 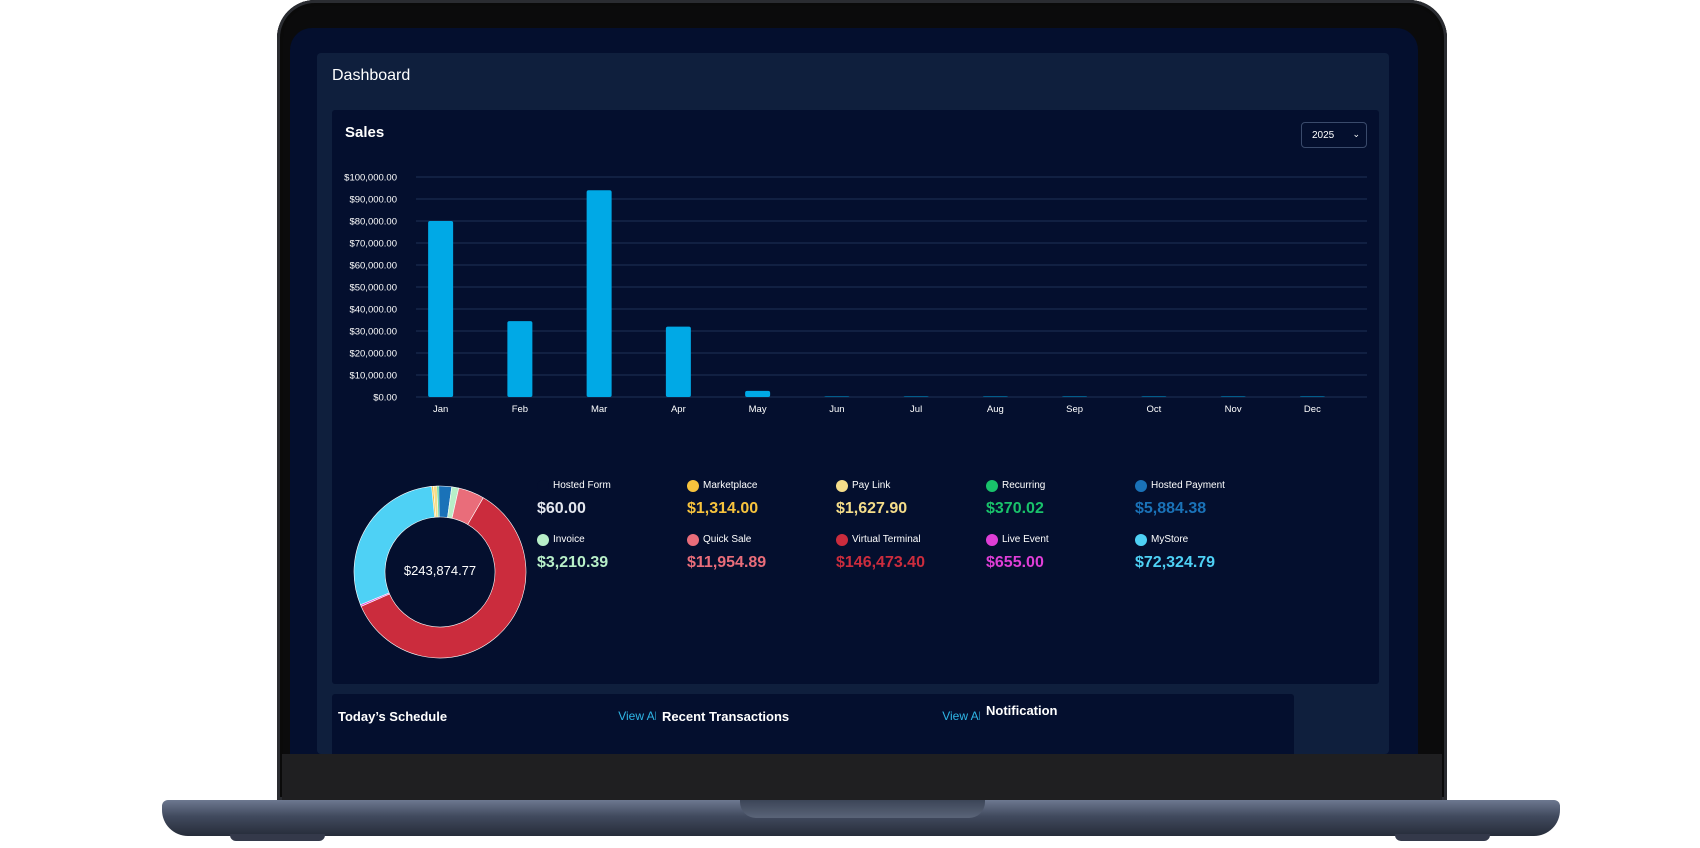 What do you see at coordinates (722, 499) in the screenshot?
I see `legend-item: Marketplace $1,314.00` at bounding box center [722, 499].